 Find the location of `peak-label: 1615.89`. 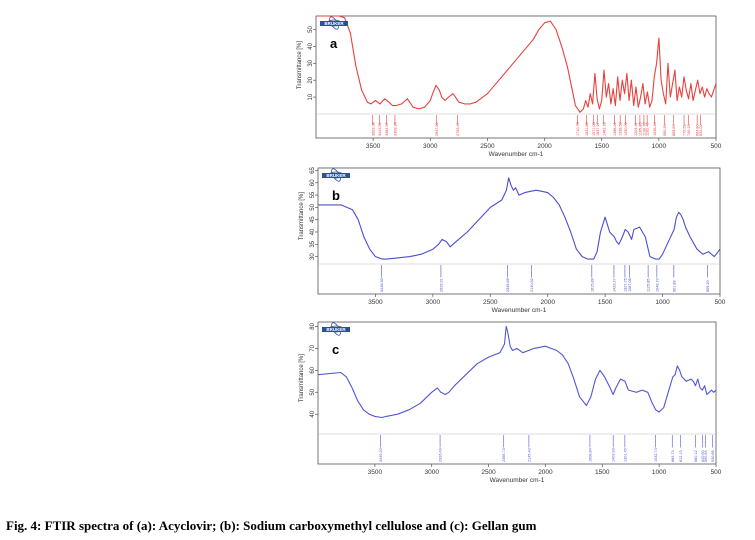

peak-label: 1615.89 is located at coordinates (592, 285).